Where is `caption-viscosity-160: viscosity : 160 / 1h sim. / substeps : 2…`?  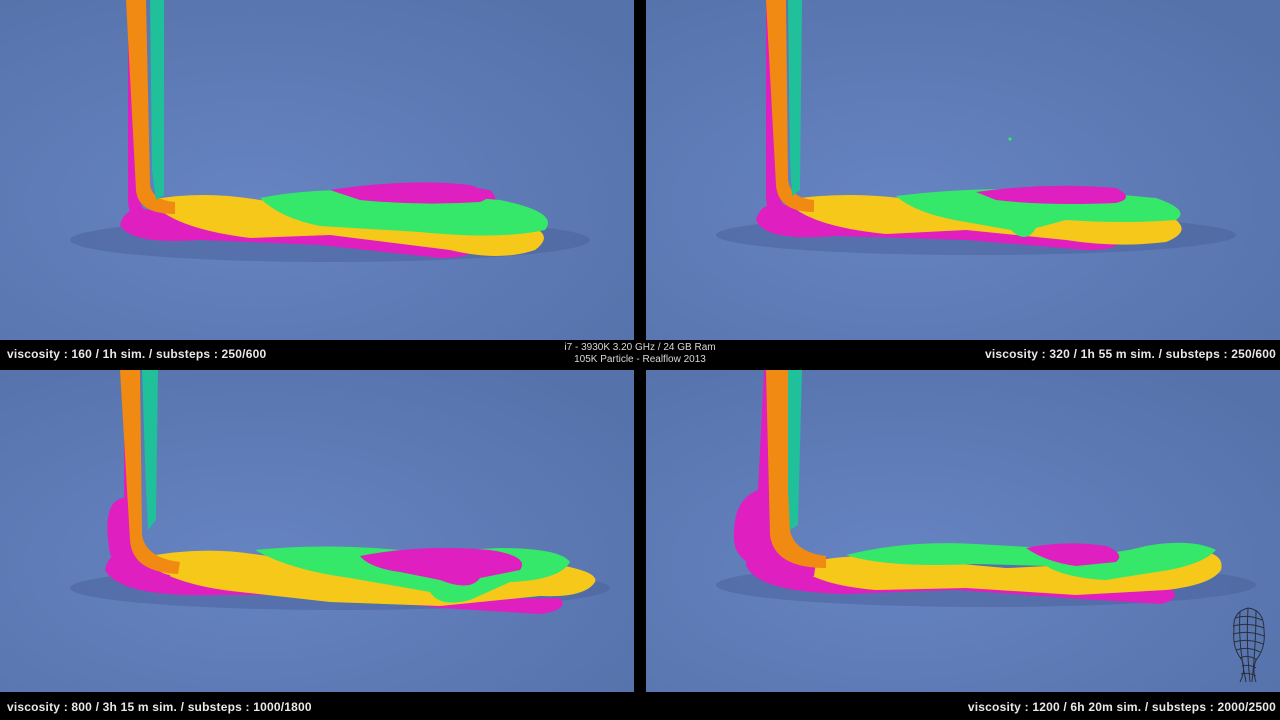
caption-viscosity-160: viscosity : 160 / 1h sim. / substeps : 2… is located at coordinates (137, 354).